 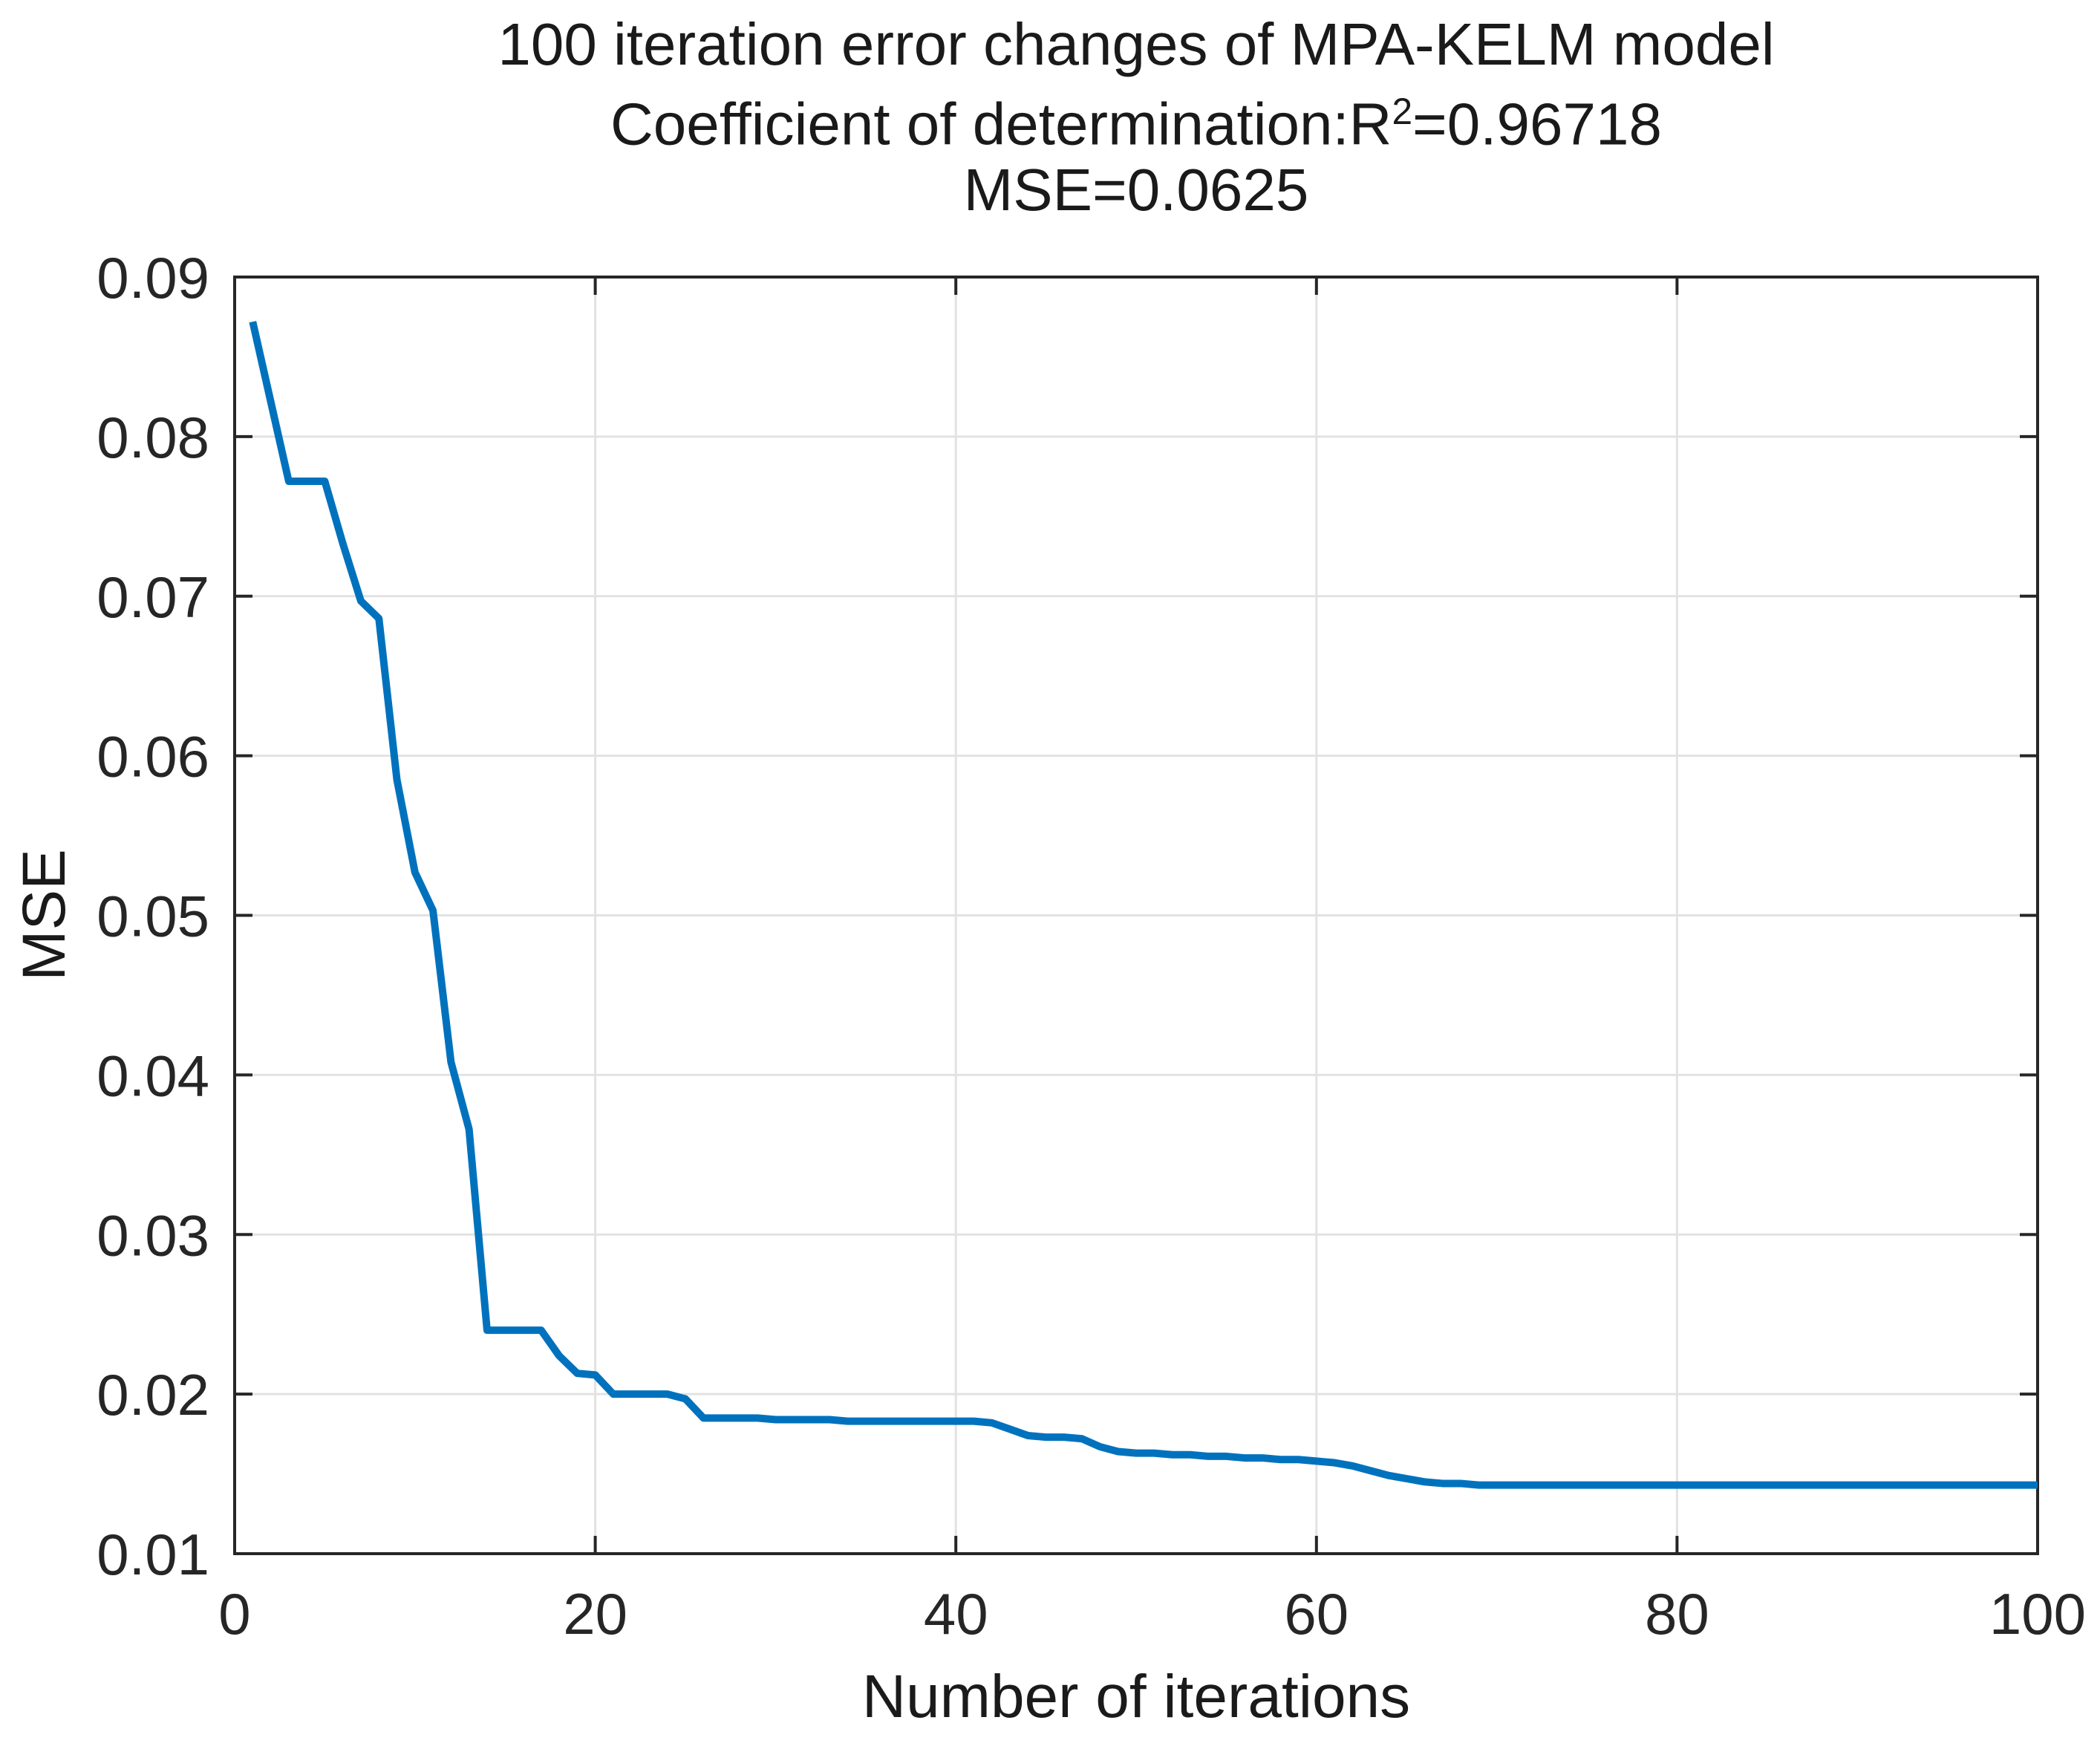 I want to click on y-tick-label: 0.09, so click(x=153, y=277).